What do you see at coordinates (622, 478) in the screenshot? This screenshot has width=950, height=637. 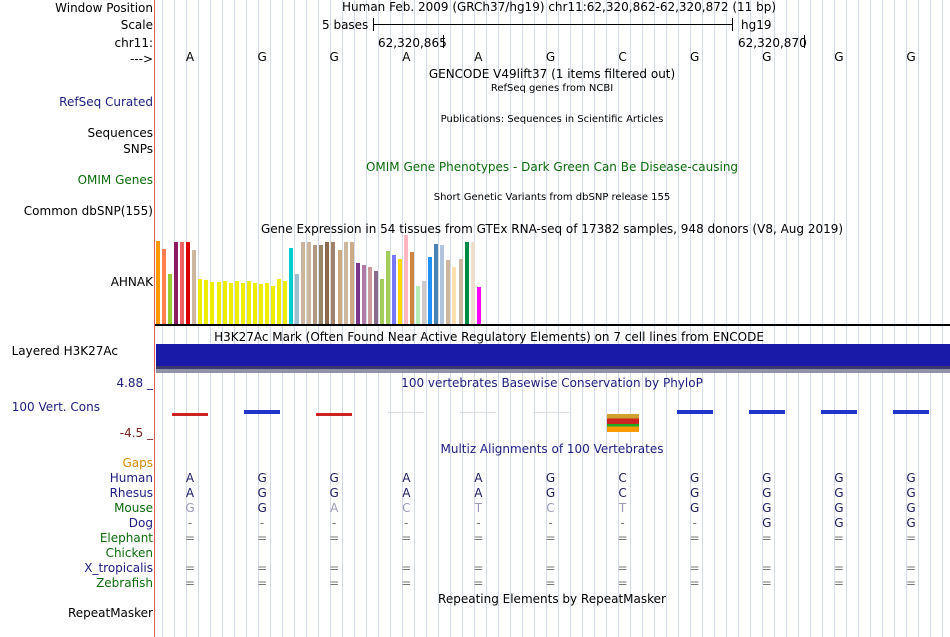 I see `aligned-base: C` at bounding box center [622, 478].